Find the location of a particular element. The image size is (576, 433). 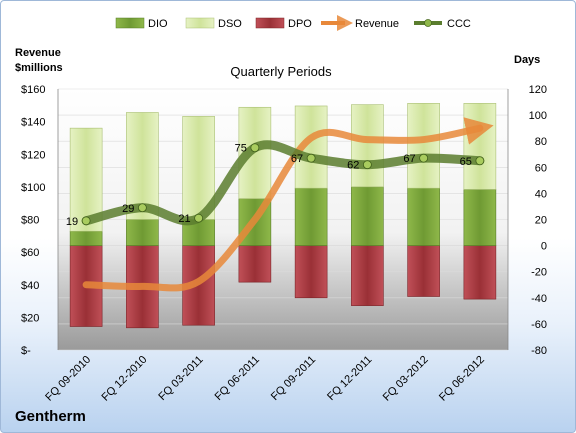

left-tick-label: $60 is located at coordinates (30, 253).